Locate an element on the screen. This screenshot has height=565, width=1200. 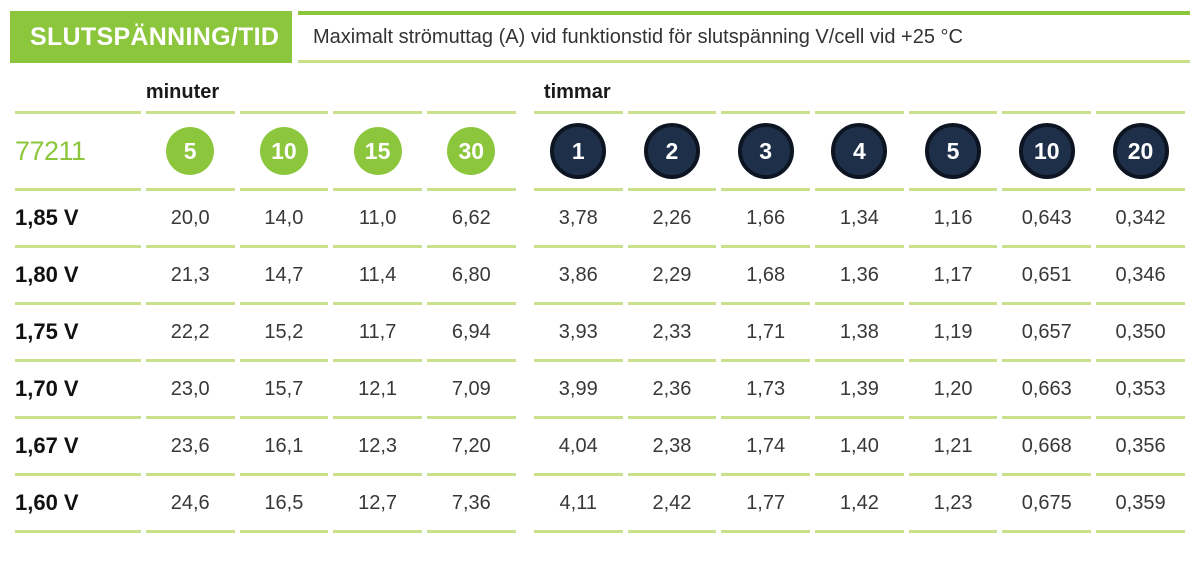
value-cell: 6,80 is located at coordinates (471, 276).